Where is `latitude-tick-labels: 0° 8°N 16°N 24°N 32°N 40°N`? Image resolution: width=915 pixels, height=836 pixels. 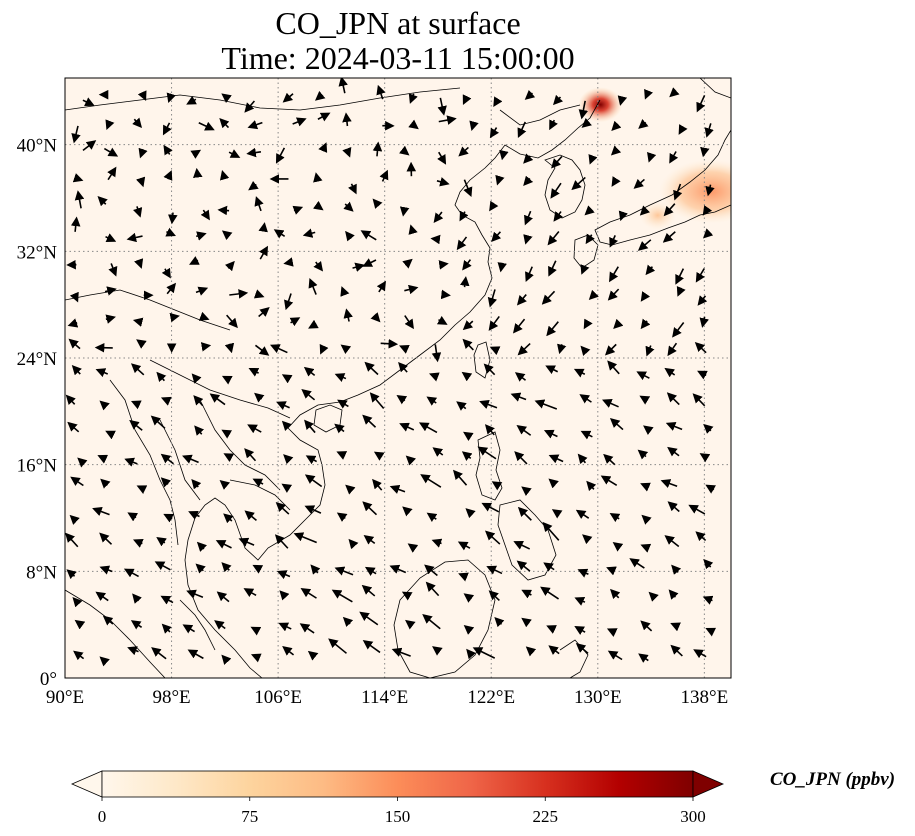
latitude-tick-labels: 0° 8°N 16°N 24°N 32°N 40°N is located at coordinates (37, 413).